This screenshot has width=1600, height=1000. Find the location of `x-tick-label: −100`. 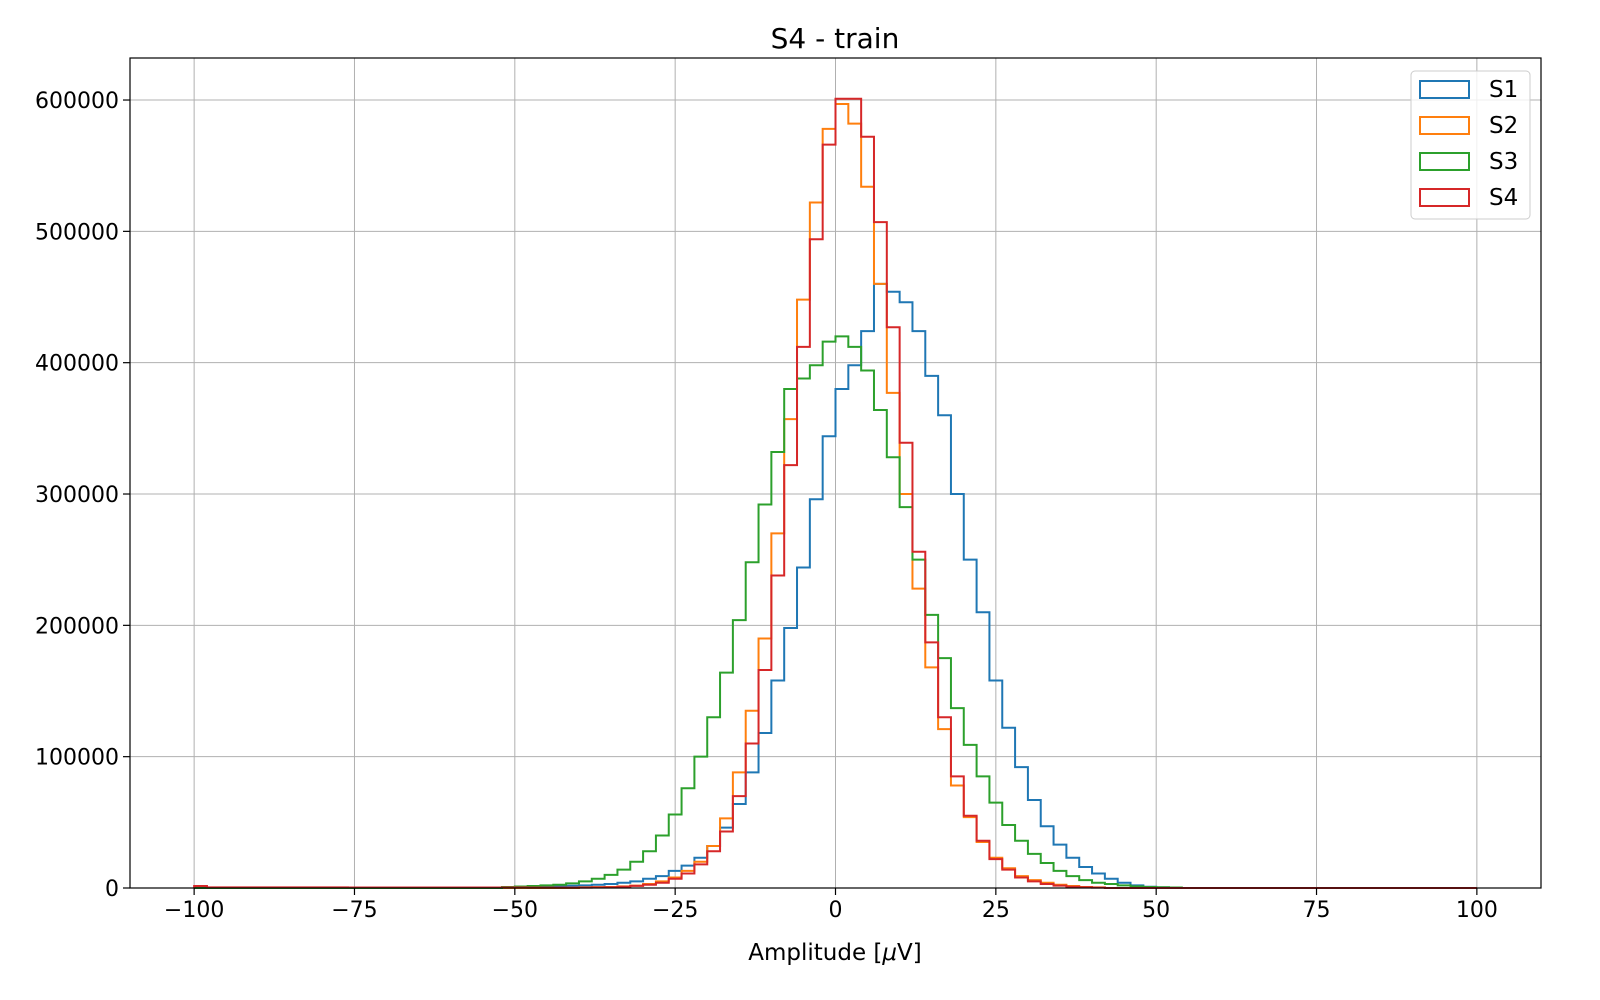

x-tick-label: −100 is located at coordinates (194, 910).